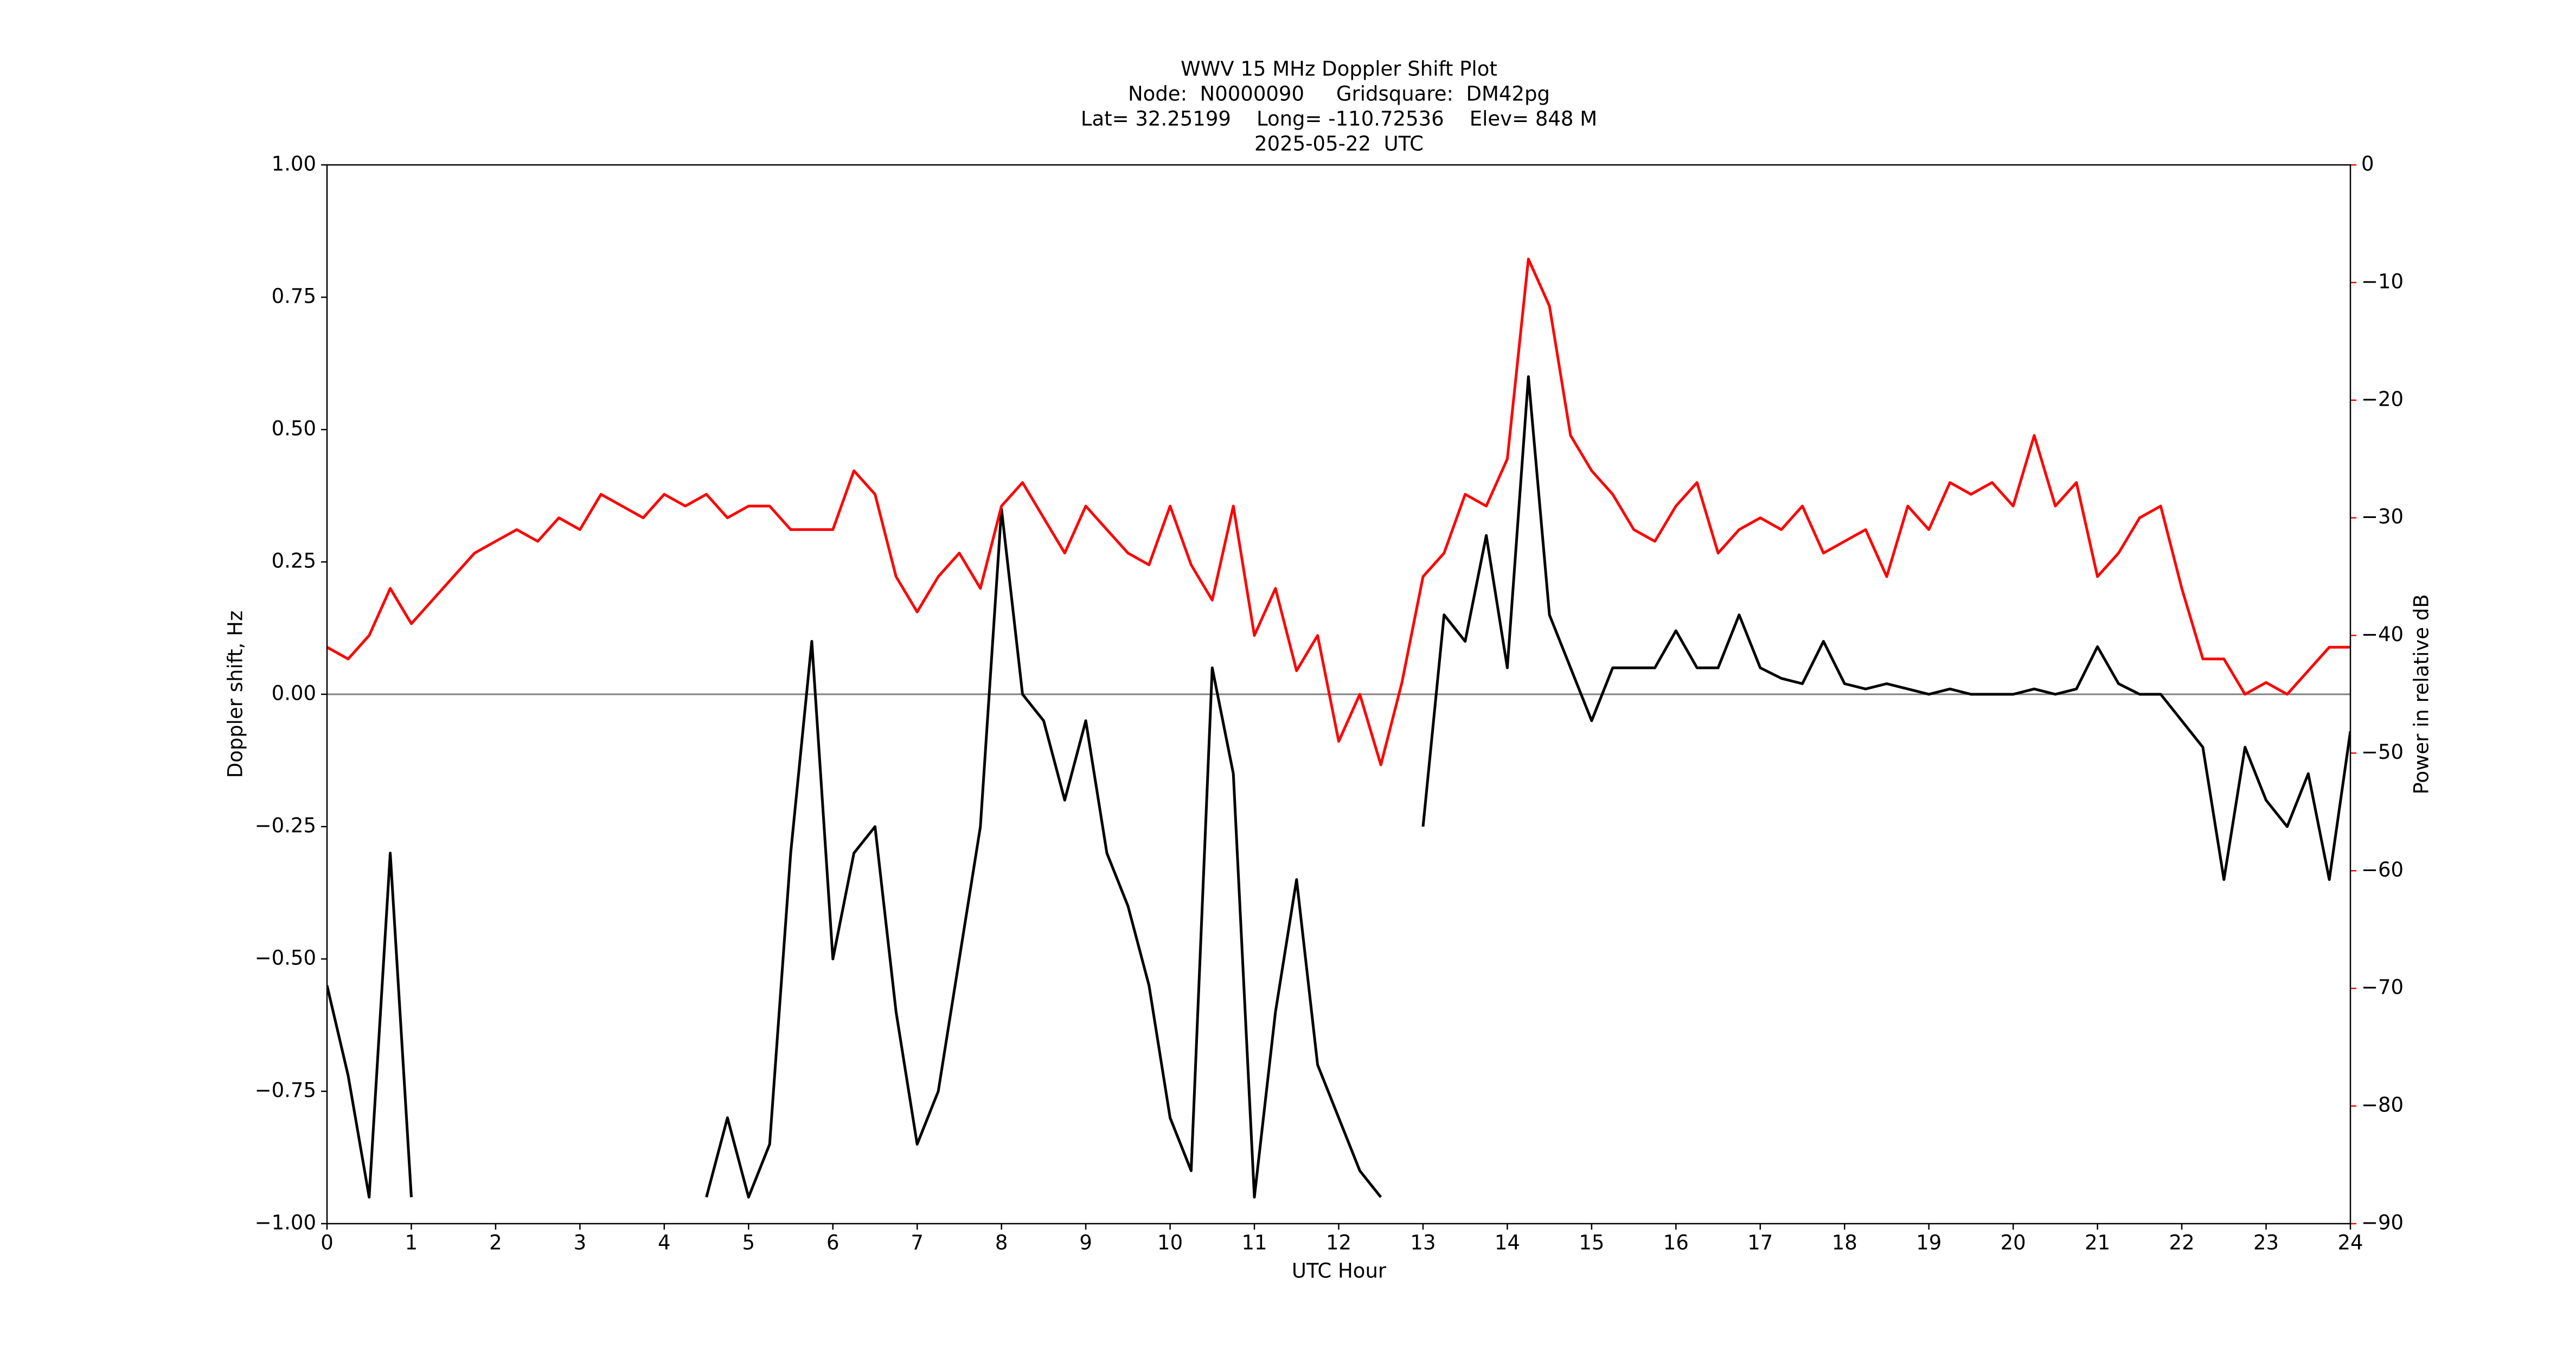 The width and height of the screenshot is (2576, 1356). Describe the element at coordinates (2182, 1243) in the screenshot. I see `x-tick-label: 22` at that location.